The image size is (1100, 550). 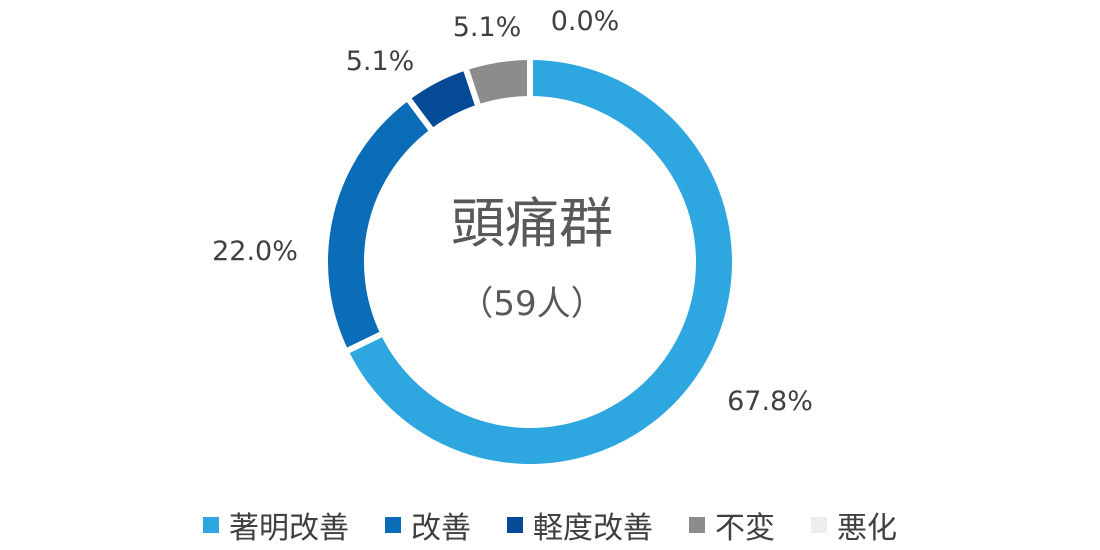 What do you see at coordinates (745, 528) in the screenshot?
I see `legend-label: 不変` at bounding box center [745, 528].